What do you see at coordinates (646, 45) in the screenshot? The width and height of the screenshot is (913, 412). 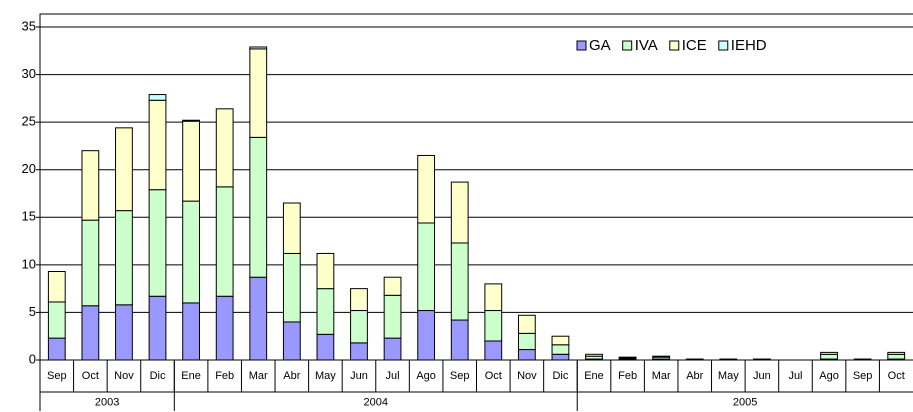 I see `legend-label: IVA` at bounding box center [646, 45].